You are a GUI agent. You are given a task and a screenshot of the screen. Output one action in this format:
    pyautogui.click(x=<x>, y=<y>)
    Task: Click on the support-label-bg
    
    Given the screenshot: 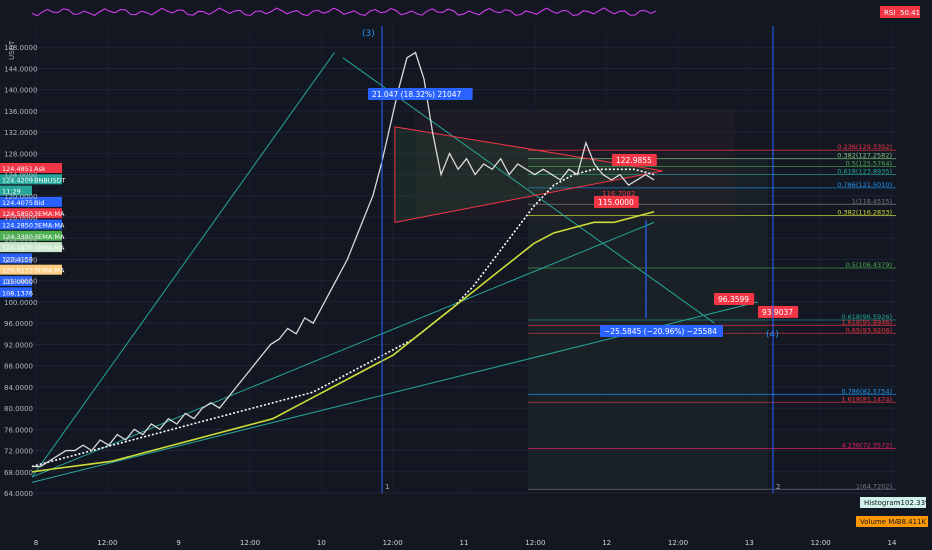 What is the action you would take?
    pyautogui.click(x=616, y=202)
    